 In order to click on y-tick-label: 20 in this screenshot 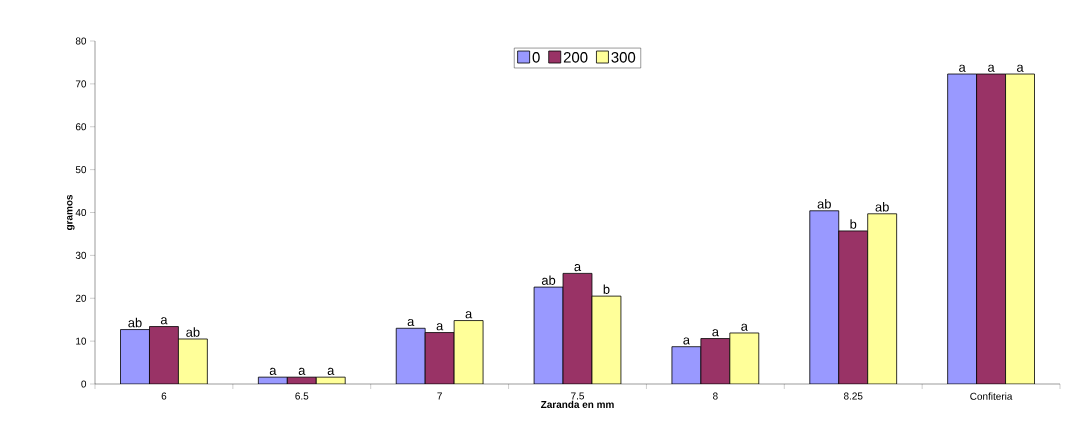, I will do `click(81, 298)`.